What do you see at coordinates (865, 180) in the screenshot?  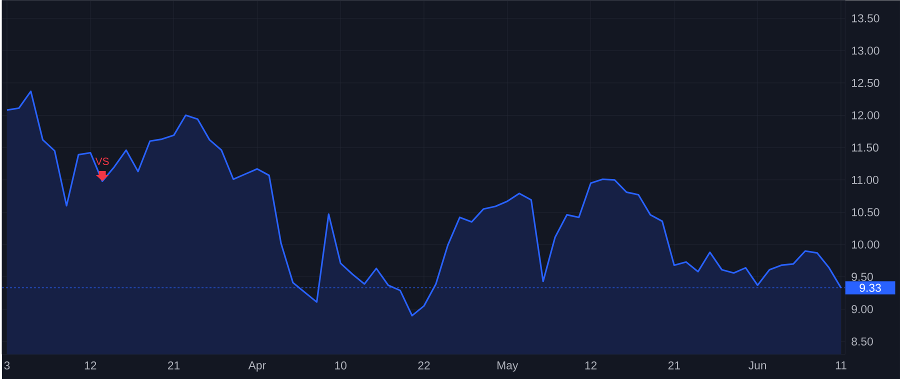 I see `y-tick-label: 11.00` at bounding box center [865, 180].